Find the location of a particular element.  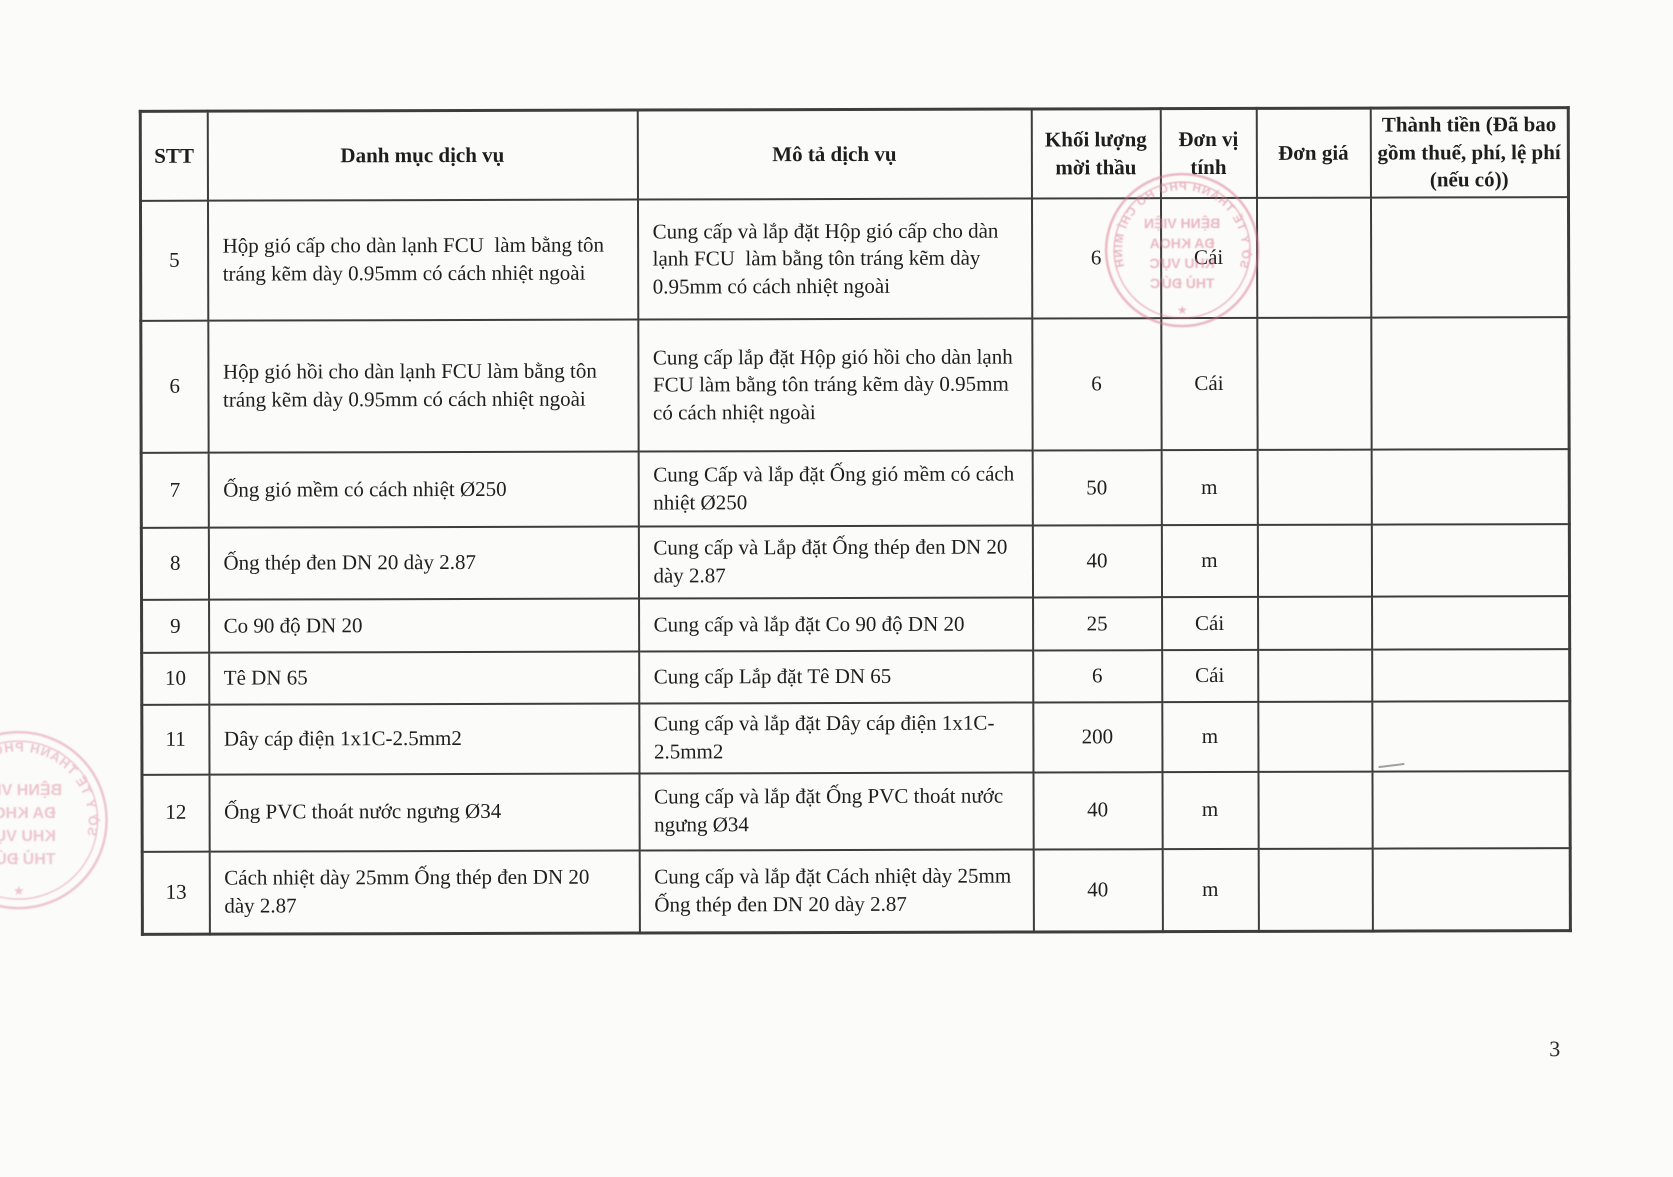

header-khoi-luong: Khối lượng mời thầu is located at coordinates (1096, 153).